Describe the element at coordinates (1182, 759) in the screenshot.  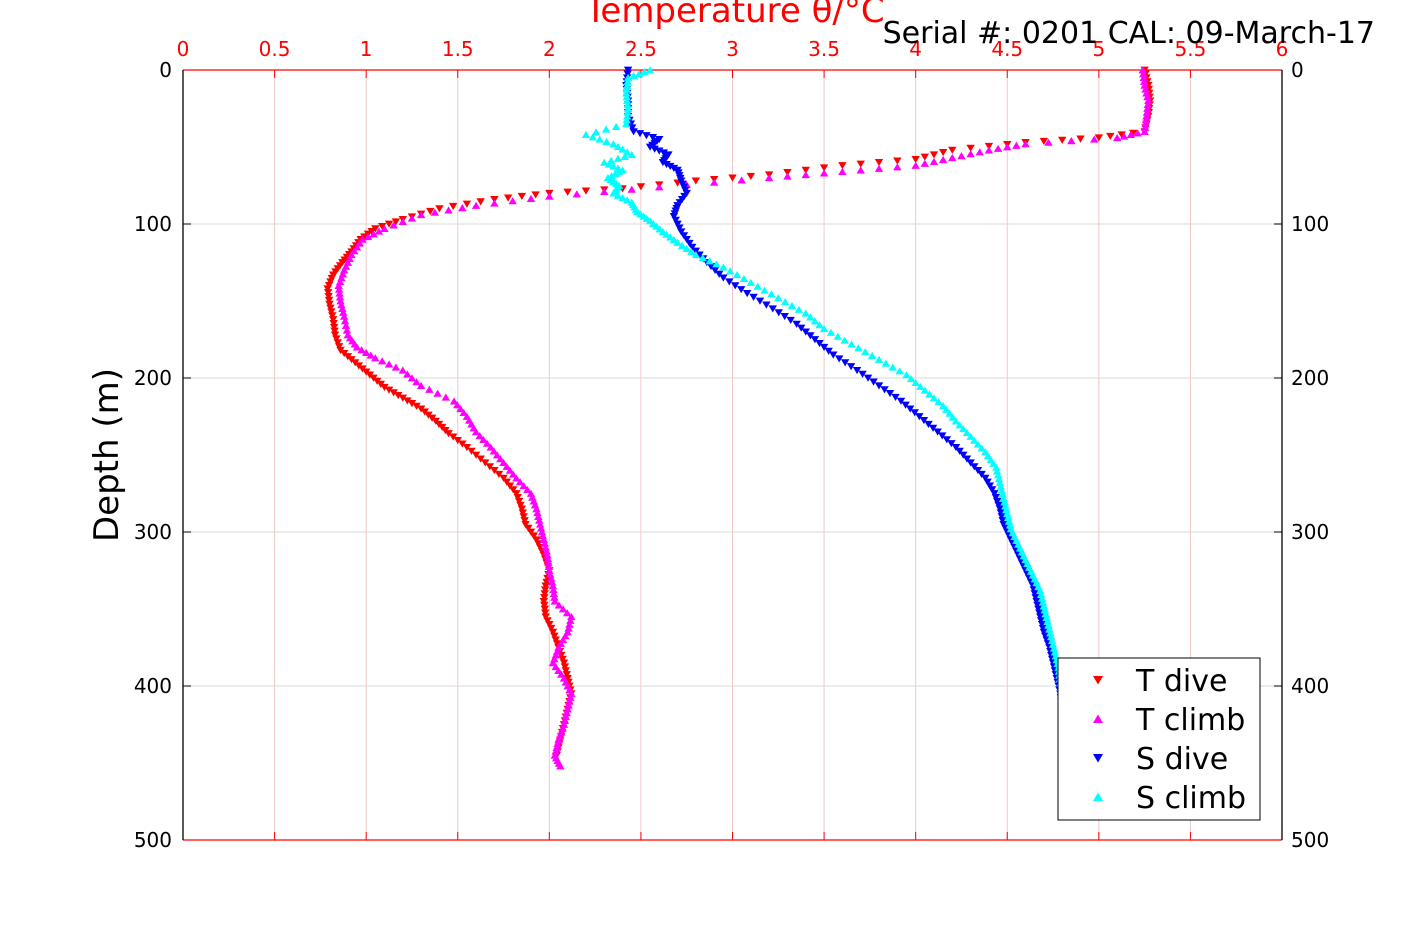
I see `legend-label: S dive` at that location.